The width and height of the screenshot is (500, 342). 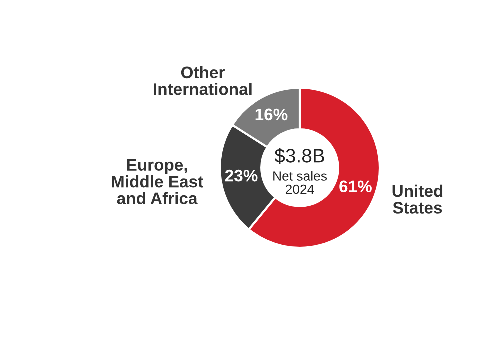 I want to click on text: $3.8B, so click(x=299, y=156).